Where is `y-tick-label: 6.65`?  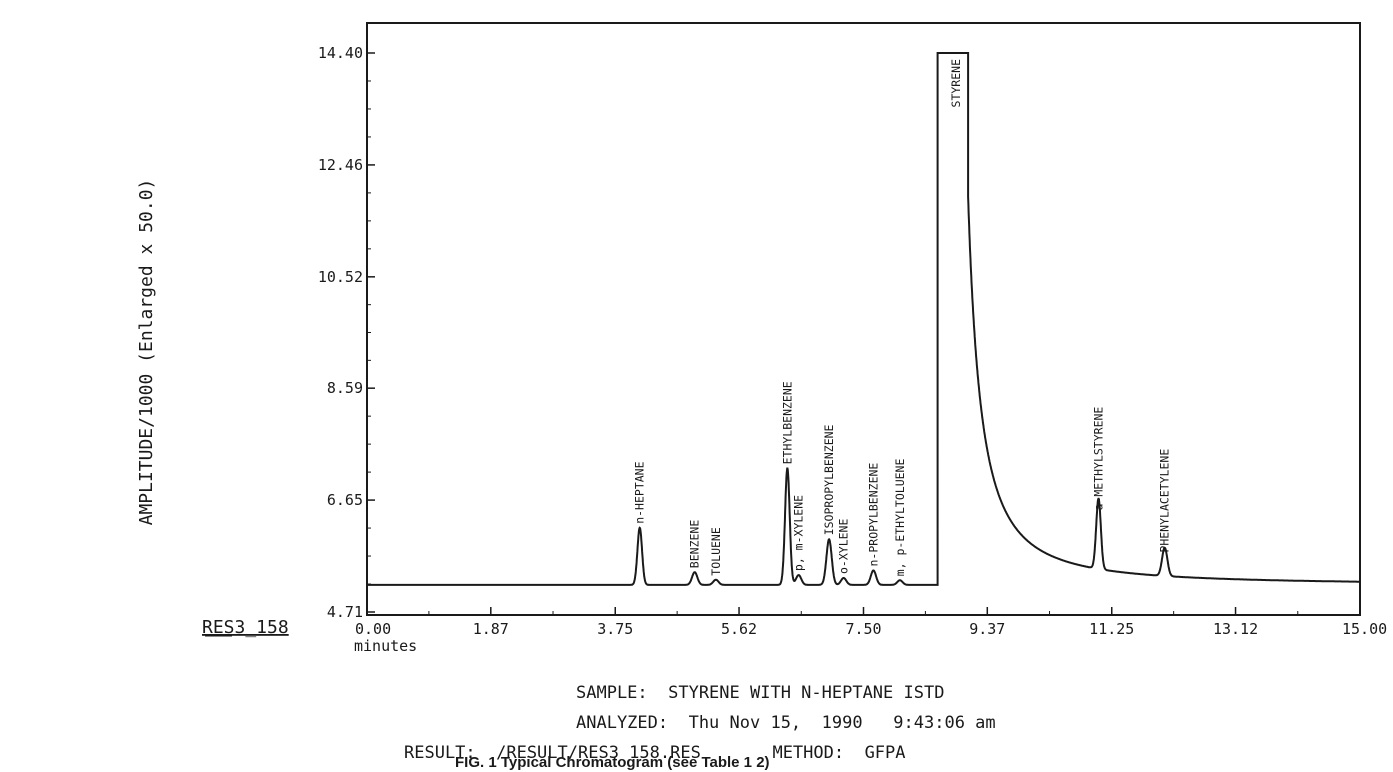
y-tick-label: 6.65 is located at coordinates (345, 500).